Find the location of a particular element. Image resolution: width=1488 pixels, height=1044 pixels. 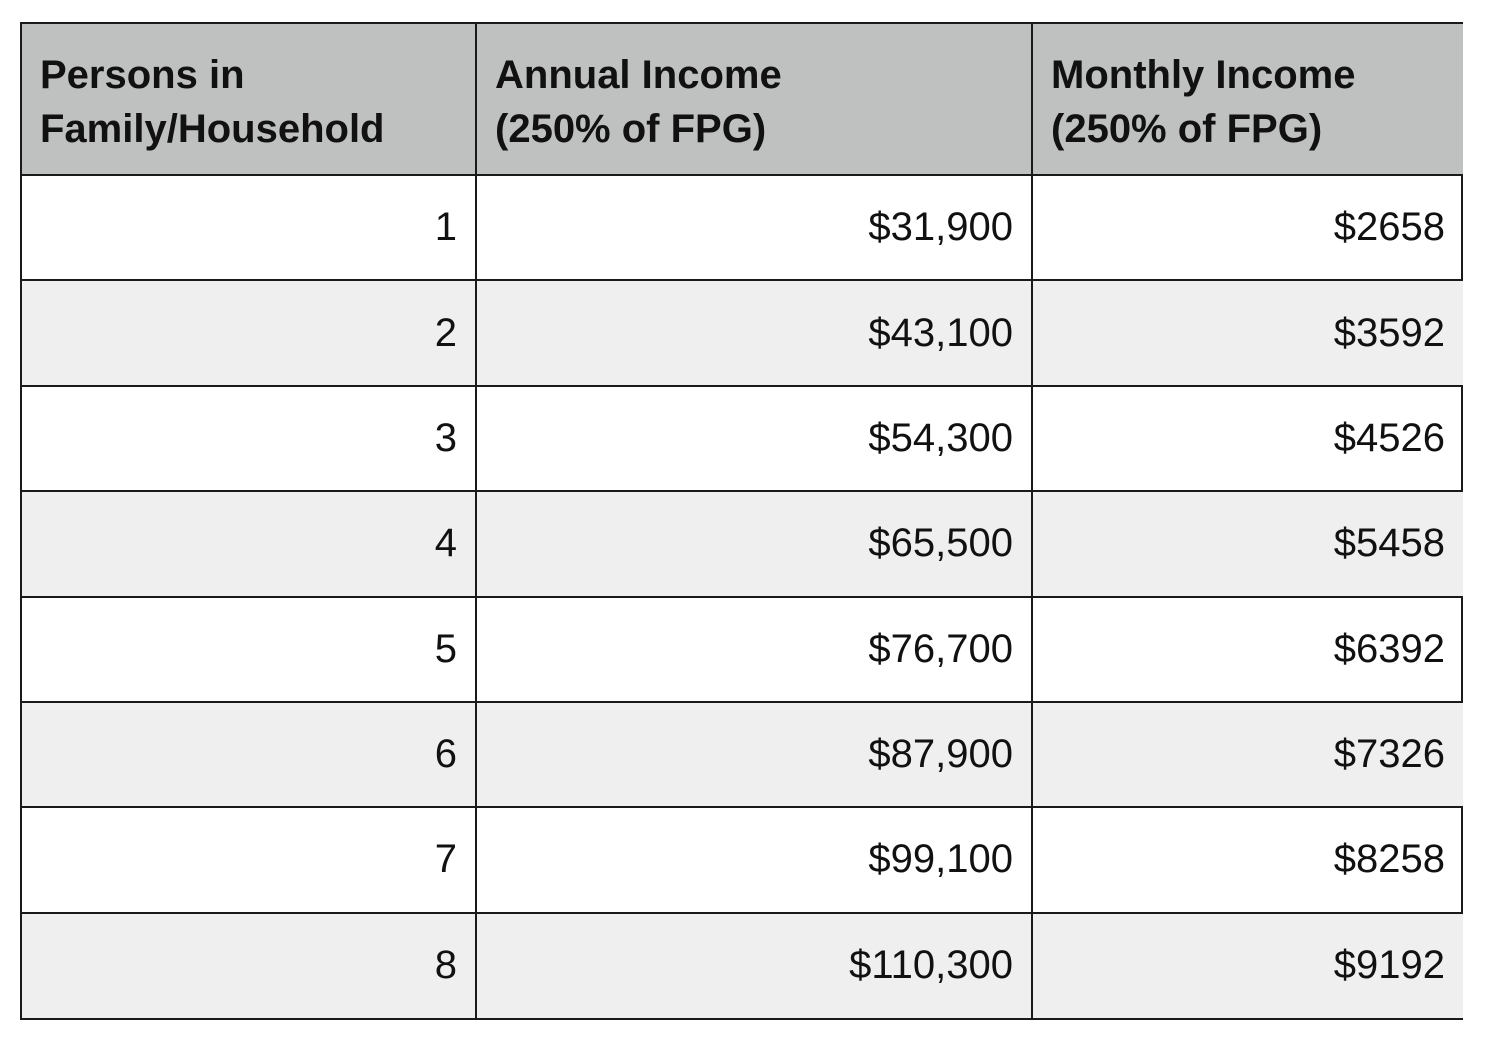

annual-income-cell: $54,300 is located at coordinates (754, 439).